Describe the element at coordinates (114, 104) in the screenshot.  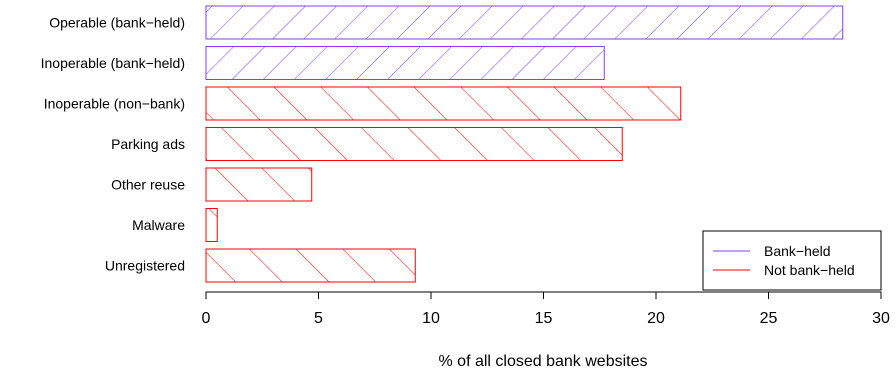
I see `category-label-2: Inoperable (non−bank)` at that location.